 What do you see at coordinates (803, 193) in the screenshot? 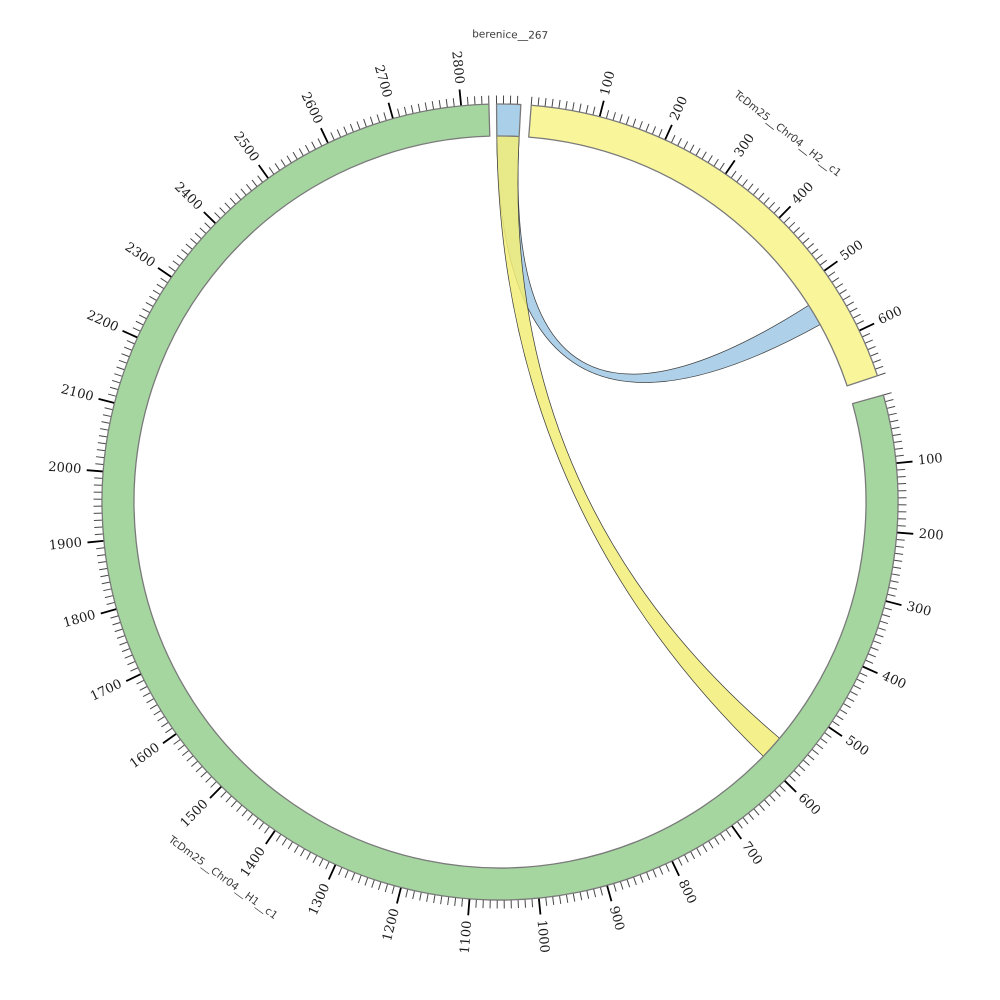
I see `tick-label: 400` at bounding box center [803, 193].